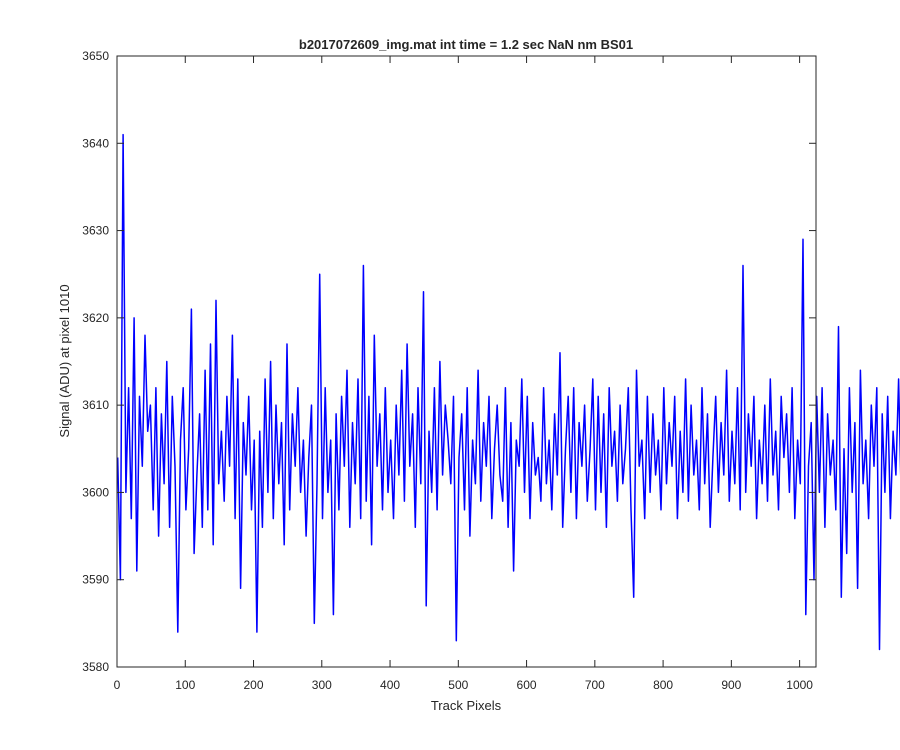 The height and width of the screenshot is (750, 900). I want to click on y-tick-label: 3650, so click(95, 56).